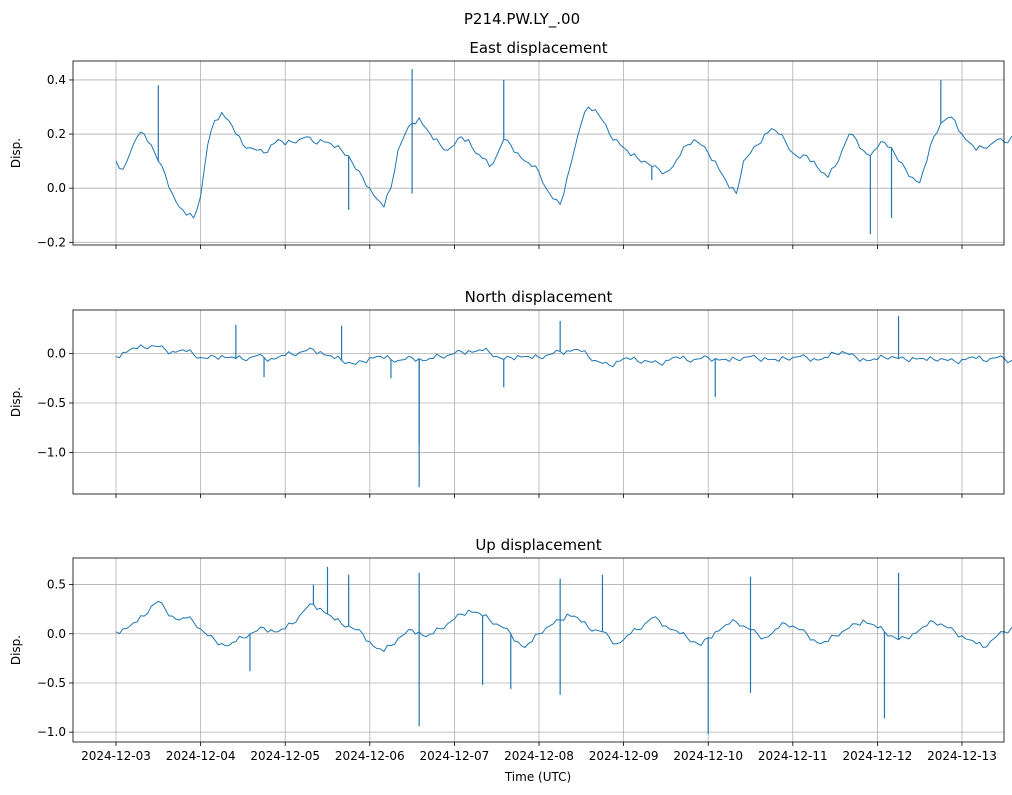  What do you see at coordinates (51, 242) in the screenshot?
I see `y-tick-label: −0.2` at bounding box center [51, 242].